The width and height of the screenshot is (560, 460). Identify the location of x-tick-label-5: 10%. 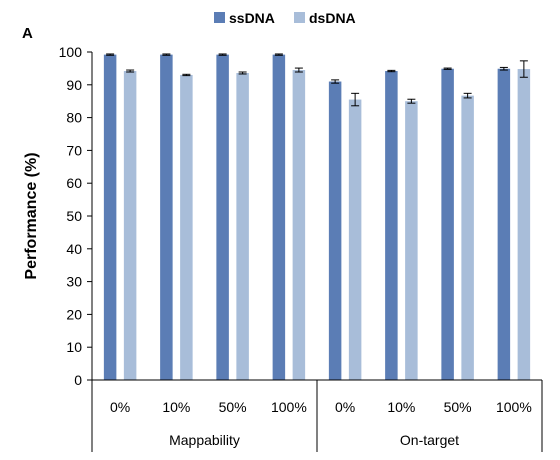
(401, 407).